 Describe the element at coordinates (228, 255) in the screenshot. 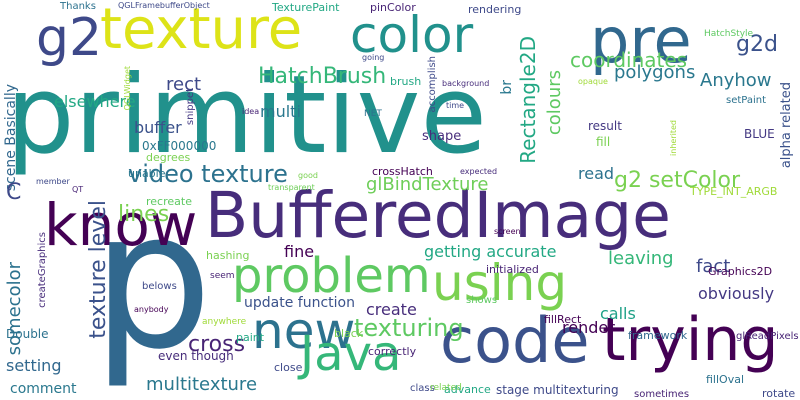

I see `word: hashing` at that location.